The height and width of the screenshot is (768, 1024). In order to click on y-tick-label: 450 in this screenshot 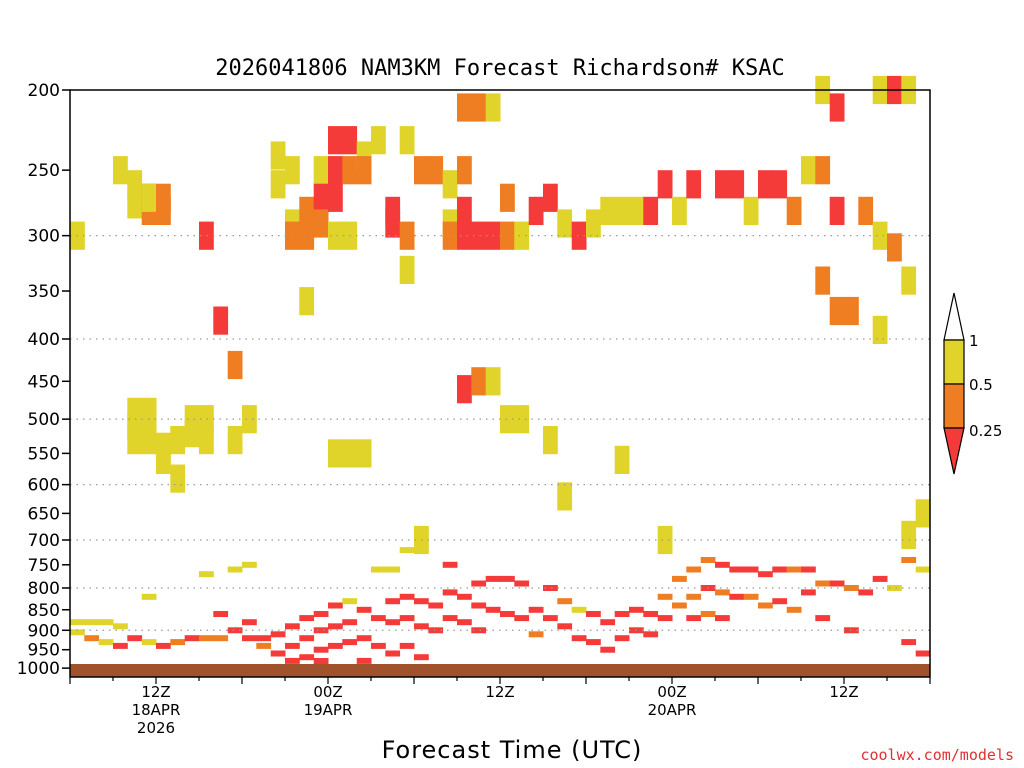, I will do `click(44, 382)`.